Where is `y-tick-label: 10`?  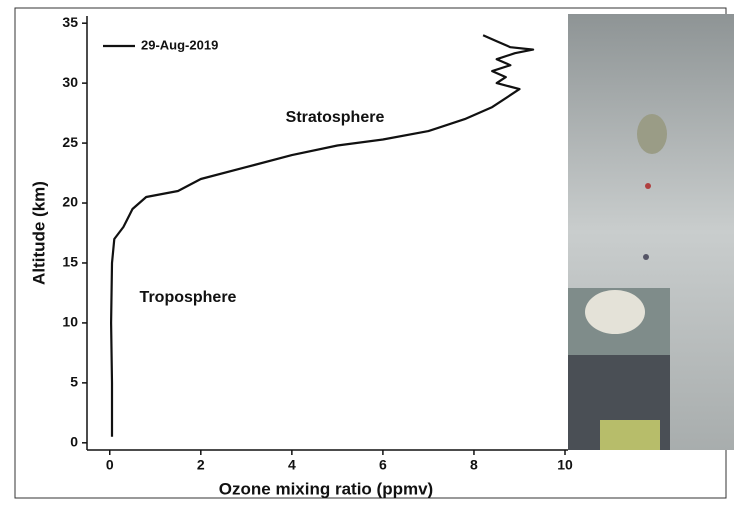 y-tick-label: 10 is located at coordinates (70, 322).